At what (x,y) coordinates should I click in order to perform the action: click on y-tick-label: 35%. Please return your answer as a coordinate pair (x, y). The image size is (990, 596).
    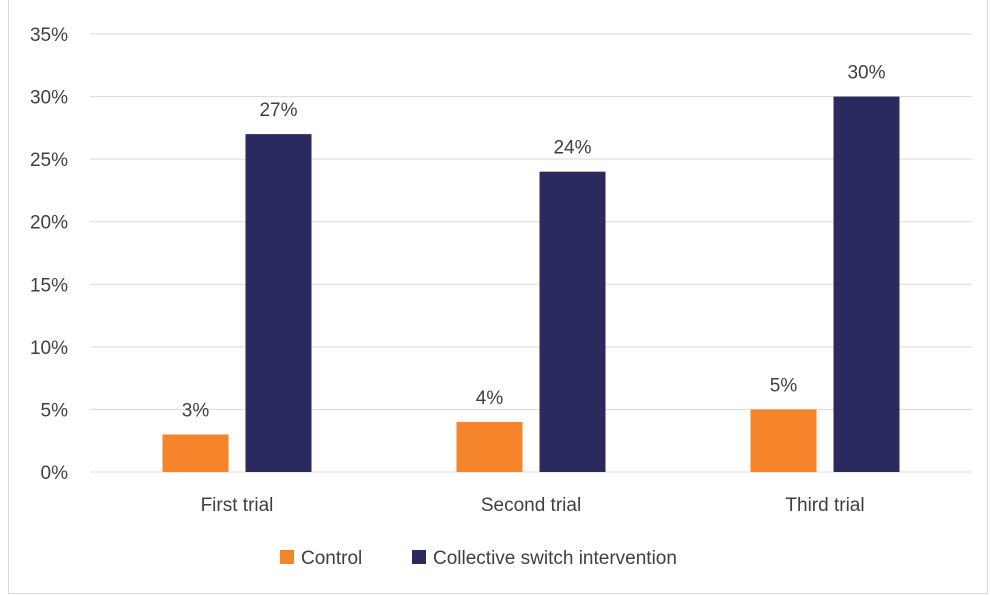
    Looking at the image, I should click on (49, 35).